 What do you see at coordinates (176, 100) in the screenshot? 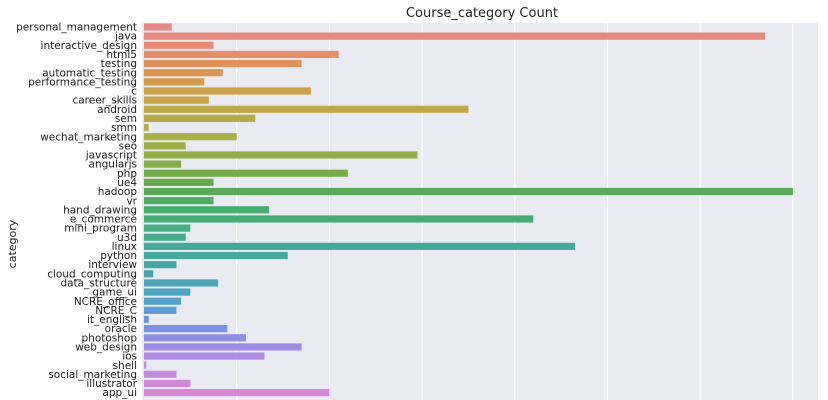
I see `bar-career-skills` at bounding box center [176, 100].